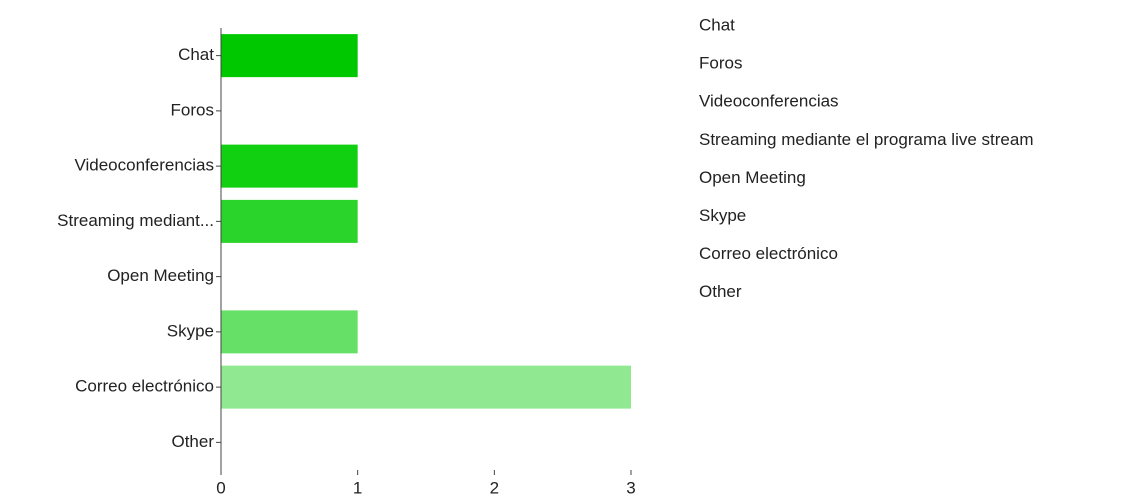 The height and width of the screenshot is (497, 1130). What do you see at coordinates (494, 487) in the screenshot?
I see `x-tick-label: 2` at bounding box center [494, 487].